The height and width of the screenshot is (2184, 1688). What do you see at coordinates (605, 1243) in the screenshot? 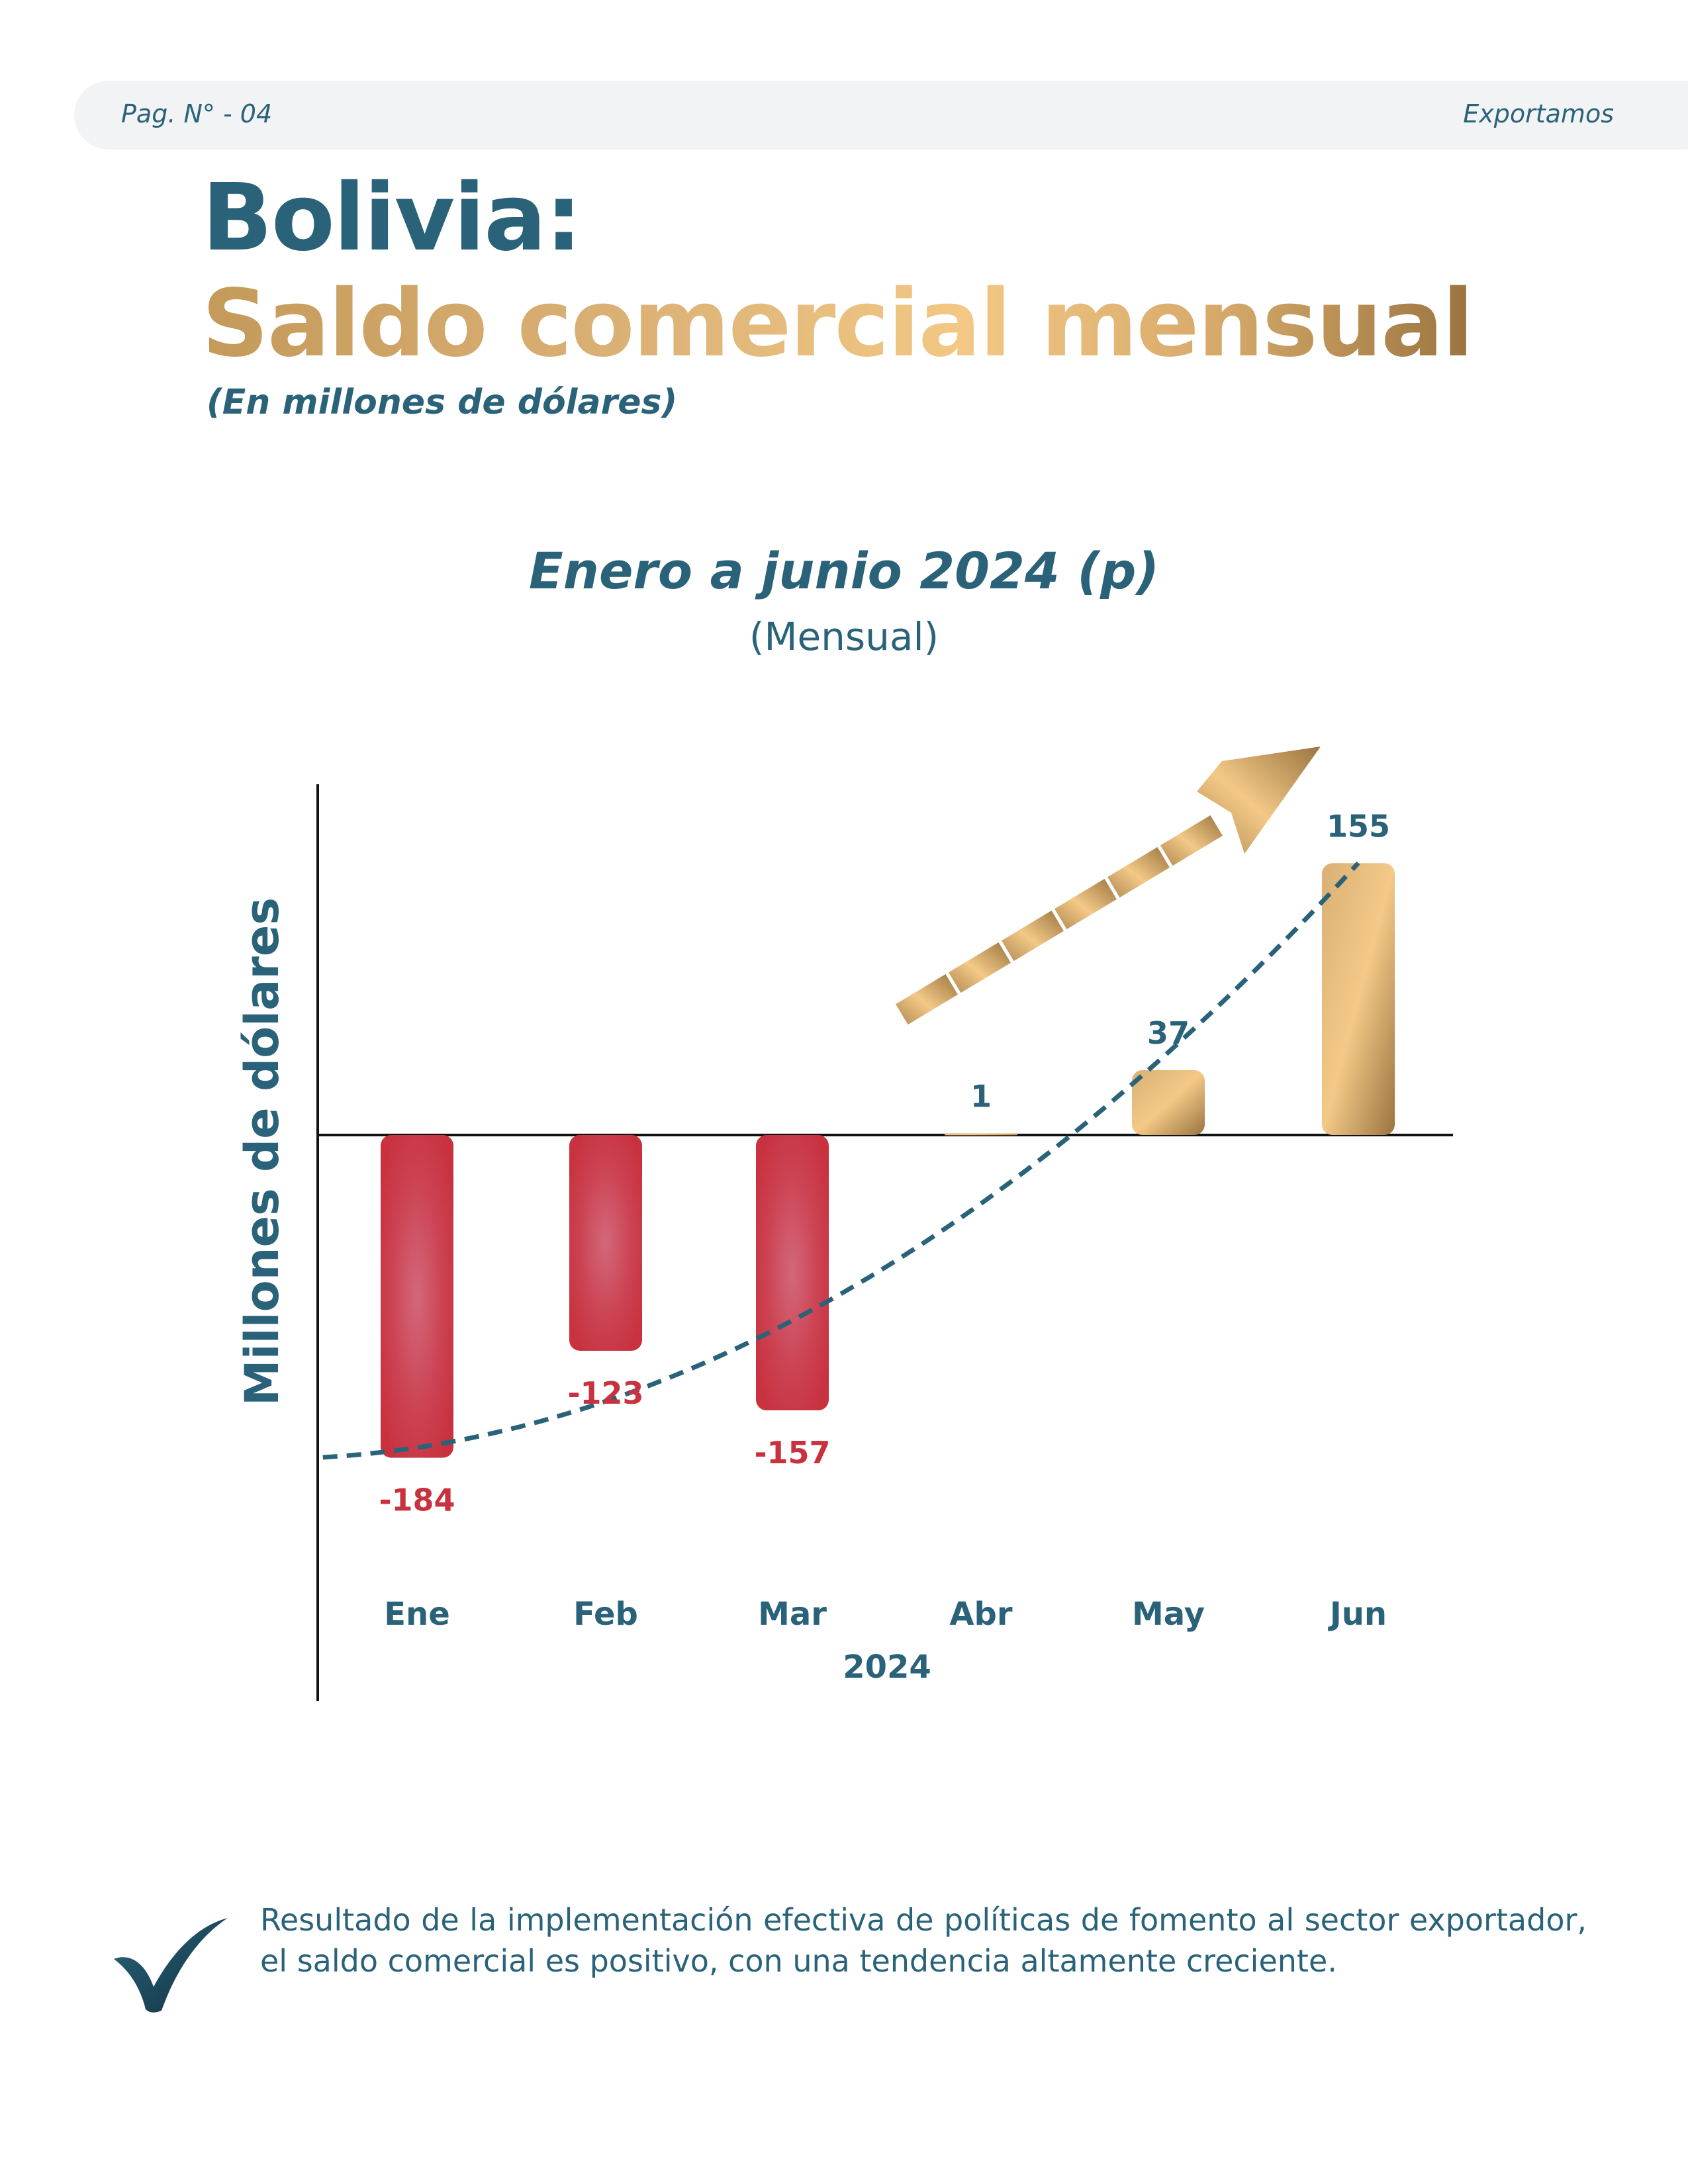
I see `bar-feb` at bounding box center [605, 1243].